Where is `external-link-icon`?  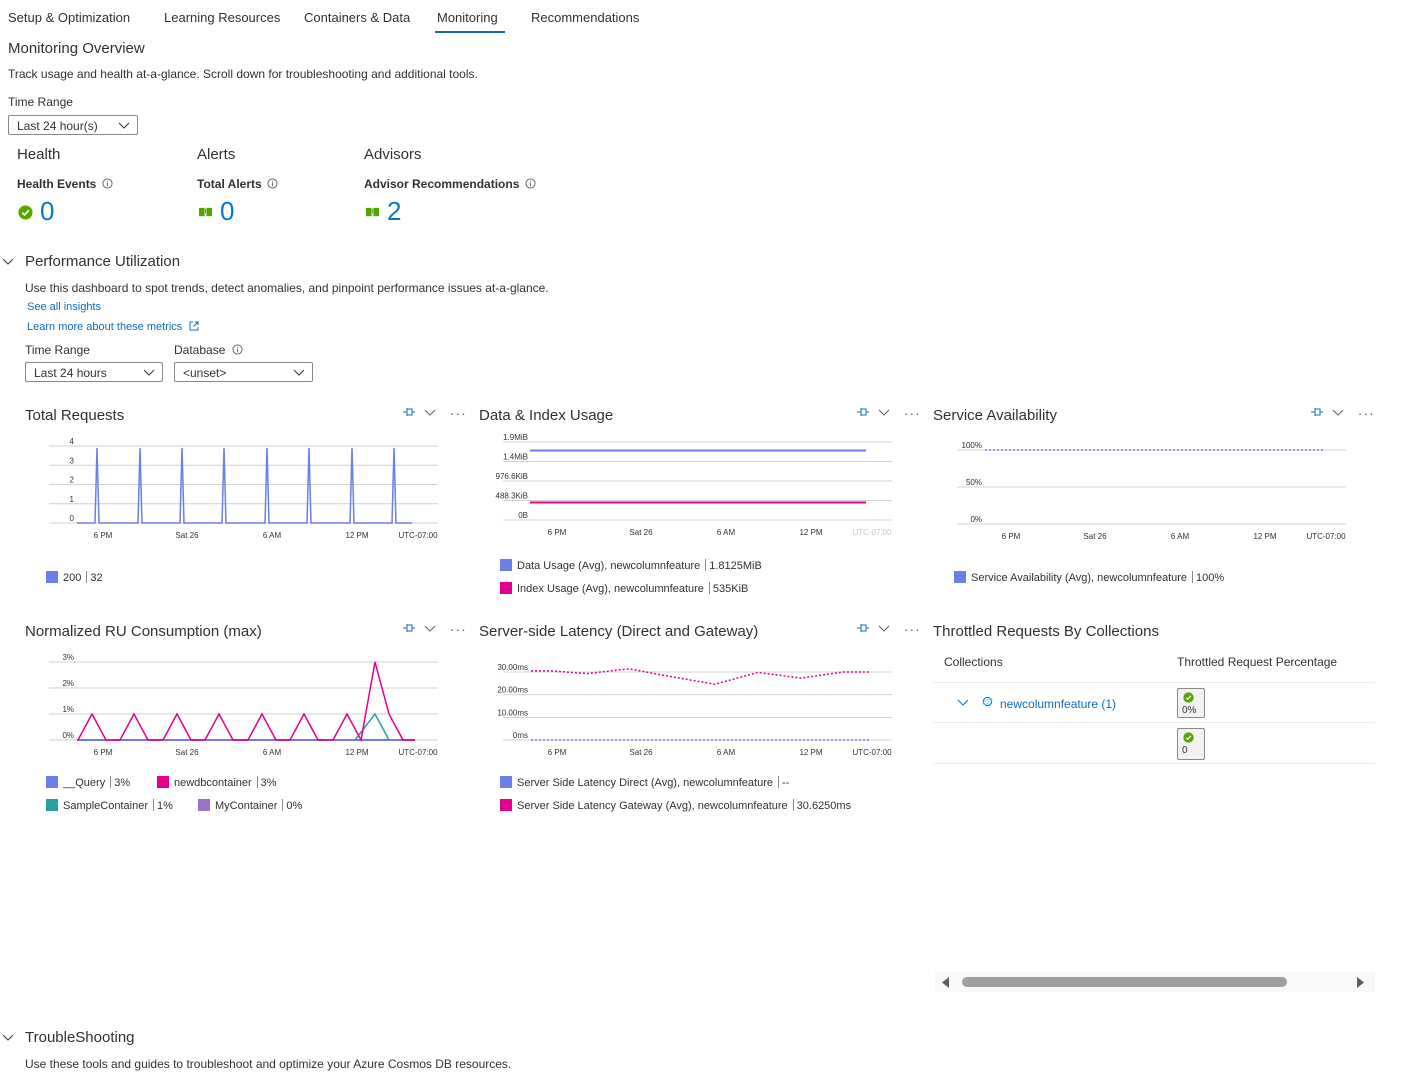 external-link-icon is located at coordinates (194, 326).